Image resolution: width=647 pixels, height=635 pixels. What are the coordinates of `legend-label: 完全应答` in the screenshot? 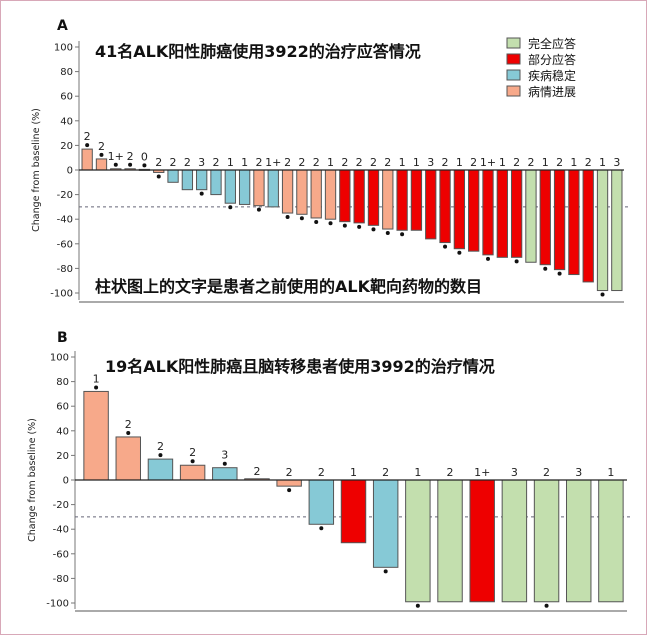 It's located at (552, 43).